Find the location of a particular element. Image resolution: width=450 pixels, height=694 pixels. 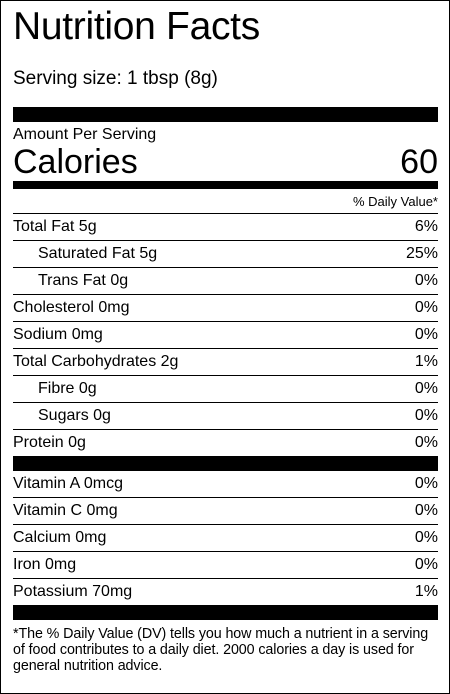

vitamin-dv: 1% is located at coordinates (426, 591).